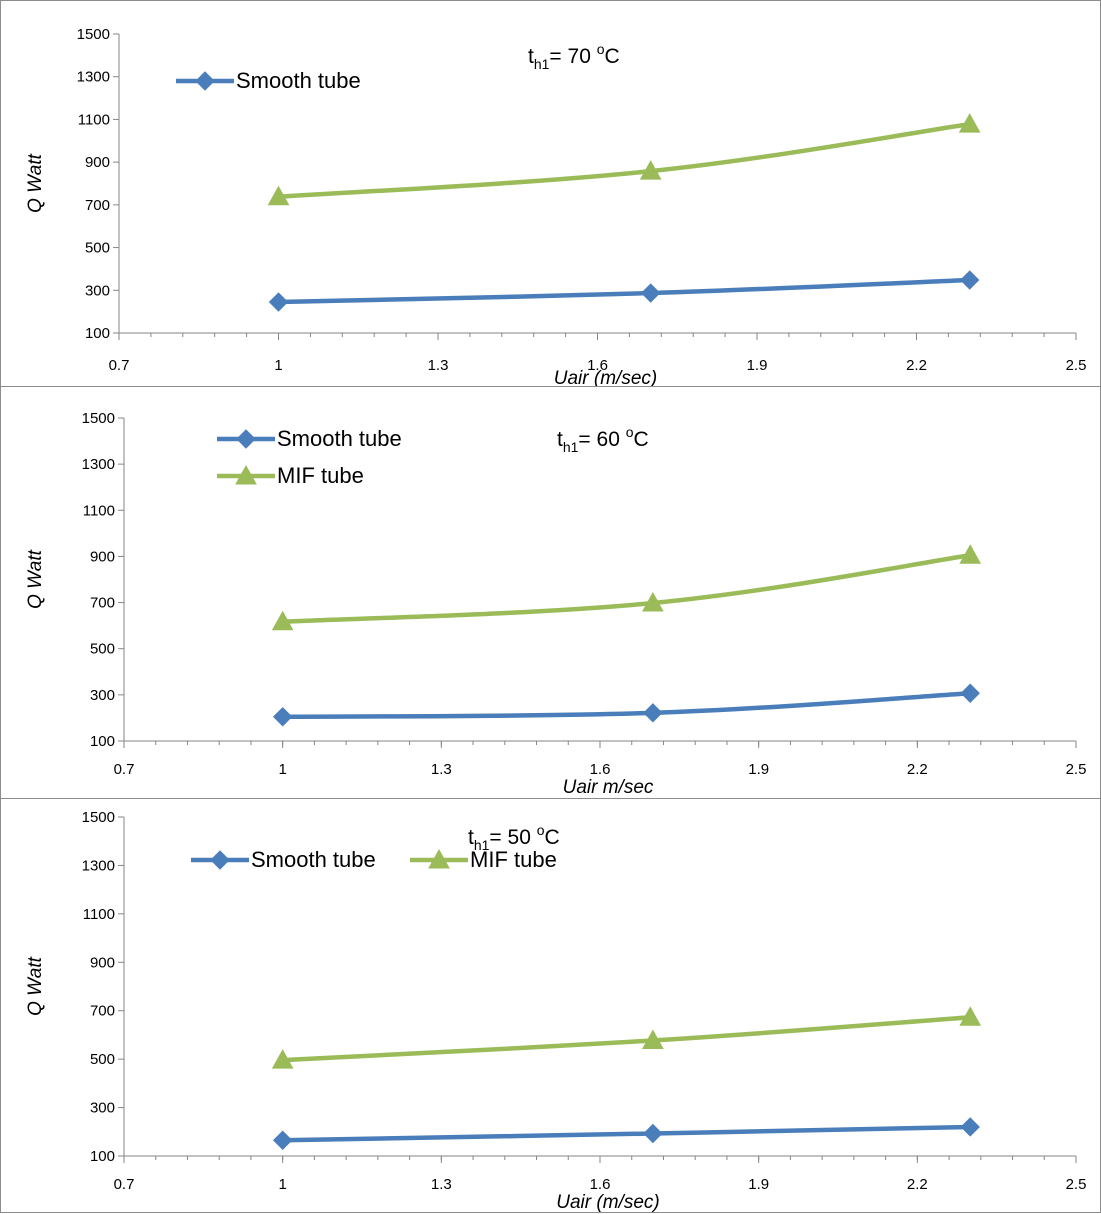 The image size is (1101, 1214). I want to click on anno-value: = 50, so click(512, 837).